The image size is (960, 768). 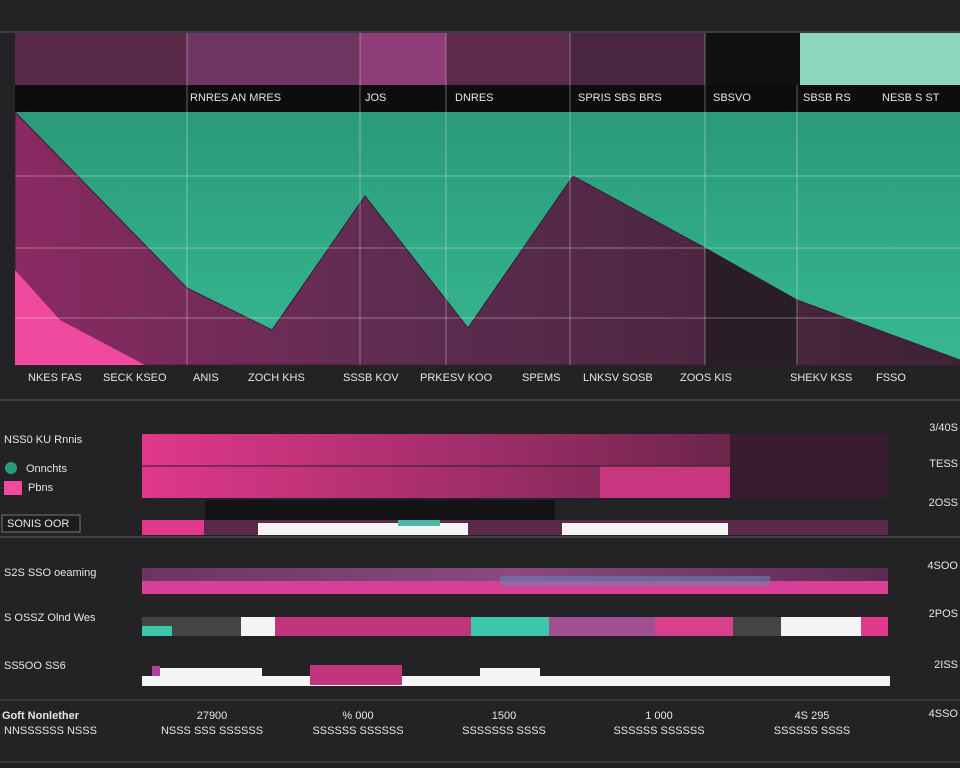 What do you see at coordinates (946, 665) in the screenshot?
I see `side-label: 2ISS` at bounding box center [946, 665].